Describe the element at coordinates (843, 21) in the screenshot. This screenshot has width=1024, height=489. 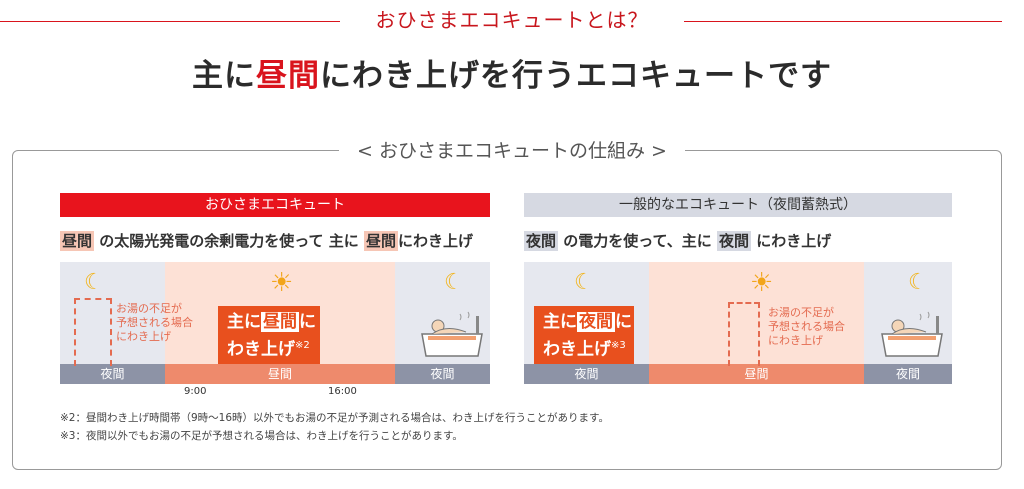
I see `top-rule-right` at that location.